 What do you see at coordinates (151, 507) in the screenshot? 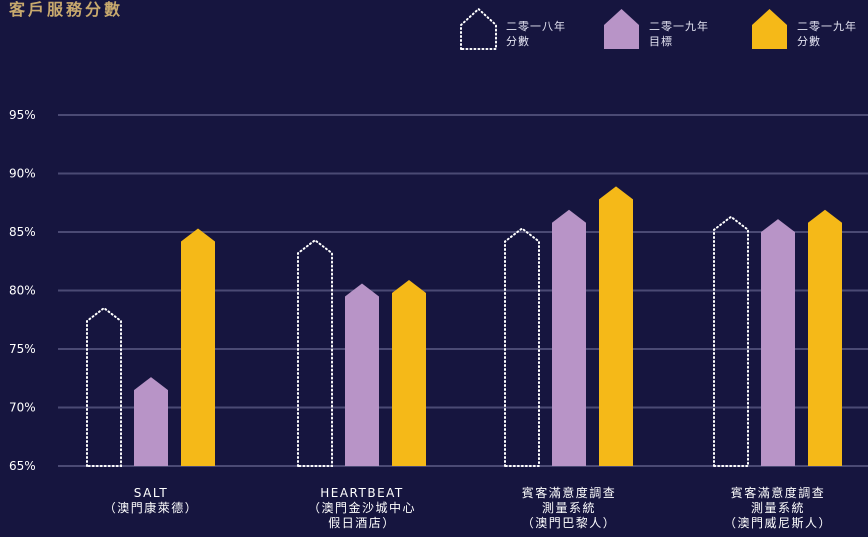
I see `x-category-label: （澳門康萊德）` at bounding box center [151, 507].